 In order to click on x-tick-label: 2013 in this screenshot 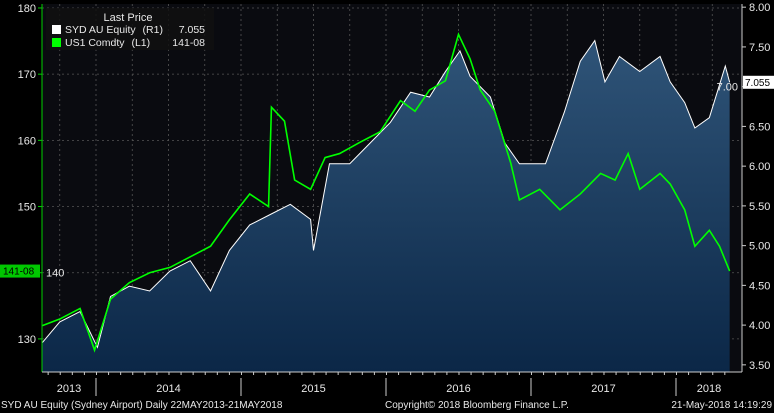, I will do `click(69, 389)`.